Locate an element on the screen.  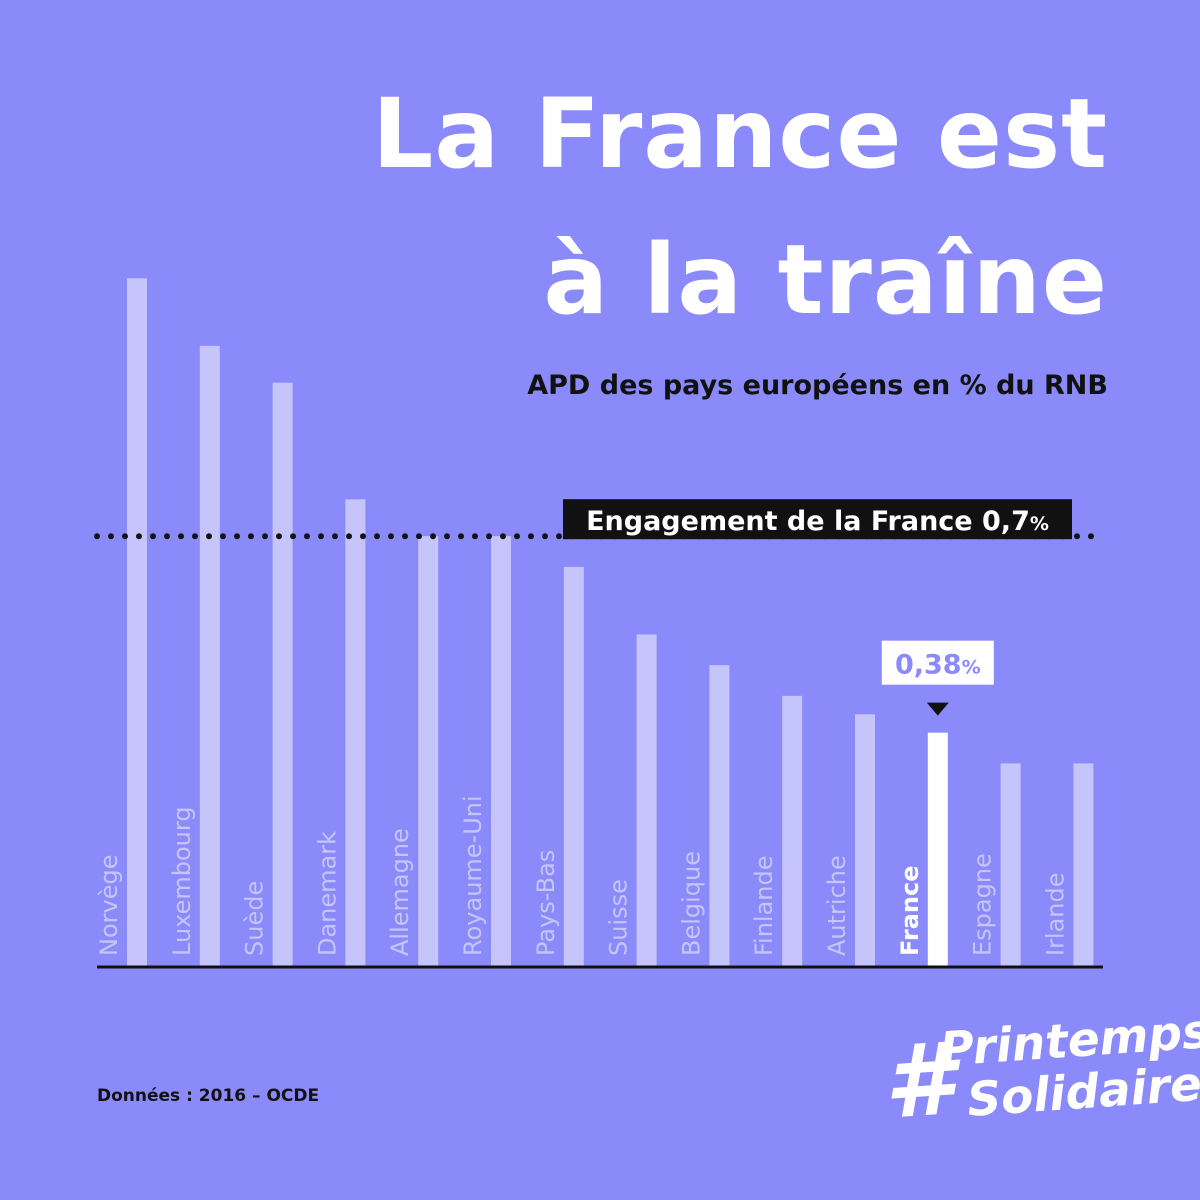
bar-belgique is located at coordinates (719, 815).